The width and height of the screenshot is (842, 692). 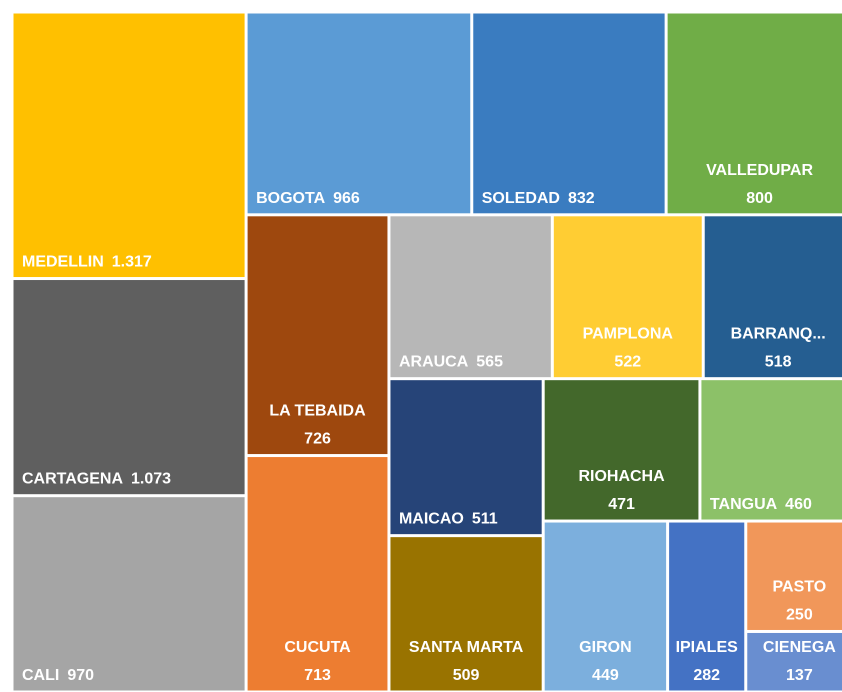 What do you see at coordinates (759, 184) in the screenshot?
I see `tile-label: VALLEDUPAR 800` at bounding box center [759, 184].